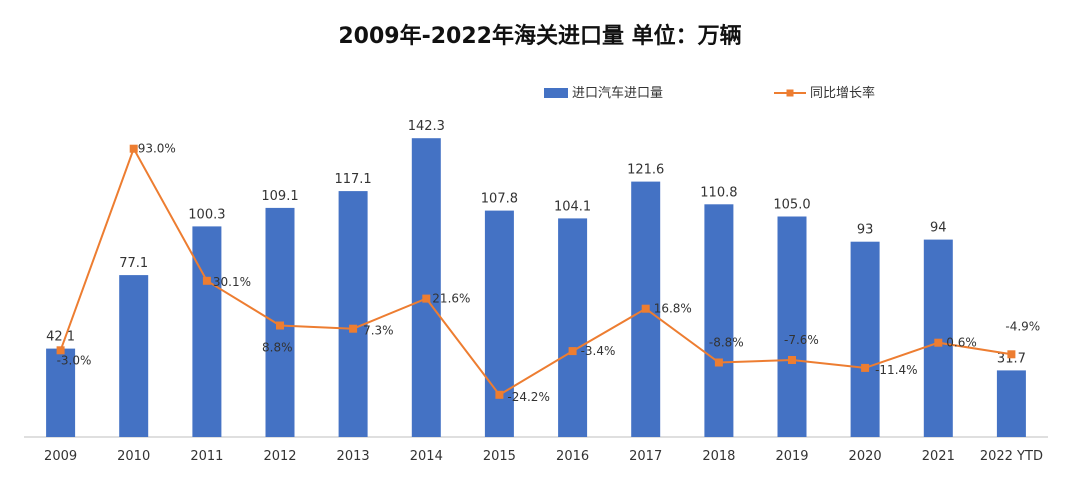 Image resolution: width=1080 pixels, height=487 pixels. I want to click on growth-rate-label-4: 7.3%, so click(378, 331).